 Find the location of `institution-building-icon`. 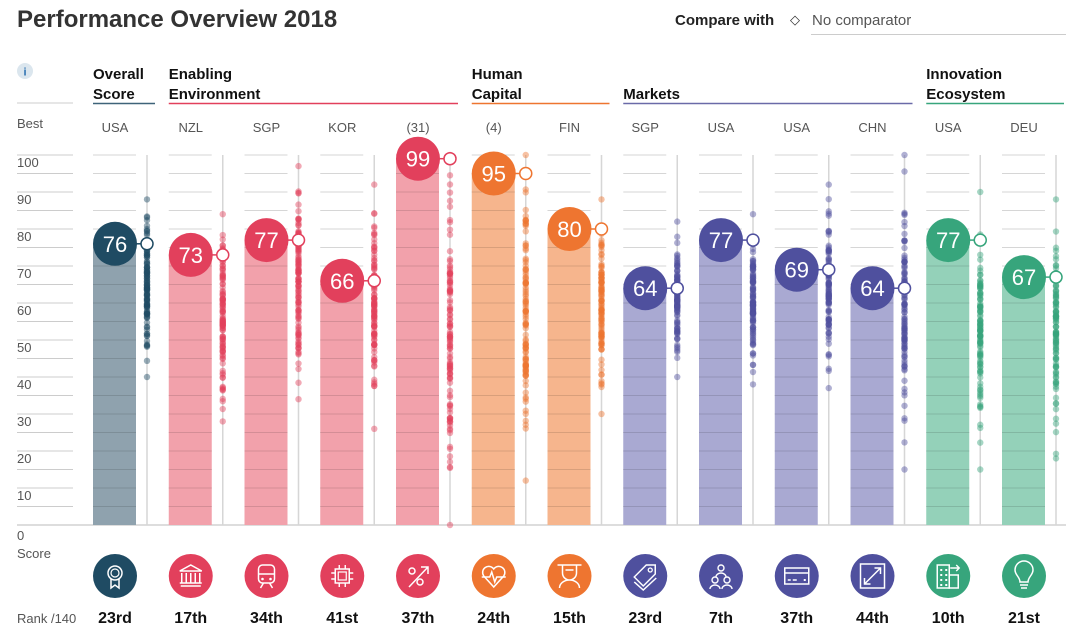

institution-building-icon is located at coordinates (190, 576).